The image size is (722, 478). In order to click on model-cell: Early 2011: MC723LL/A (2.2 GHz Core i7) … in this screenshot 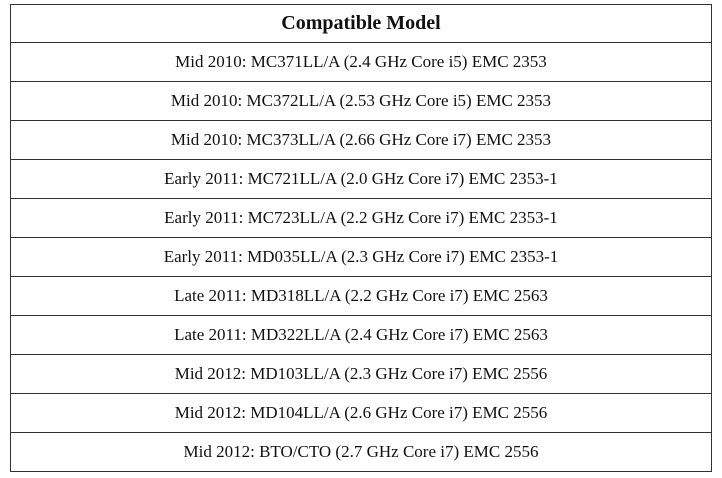, I will do `click(361, 218)`.